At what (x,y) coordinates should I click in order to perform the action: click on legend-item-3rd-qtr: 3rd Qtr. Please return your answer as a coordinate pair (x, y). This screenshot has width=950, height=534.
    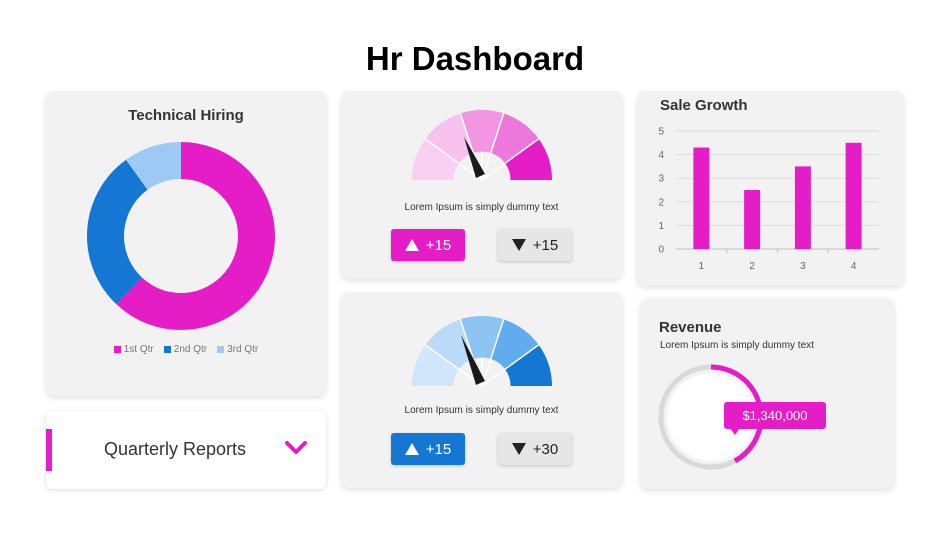
    Looking at the image, I should click on (237, 349).